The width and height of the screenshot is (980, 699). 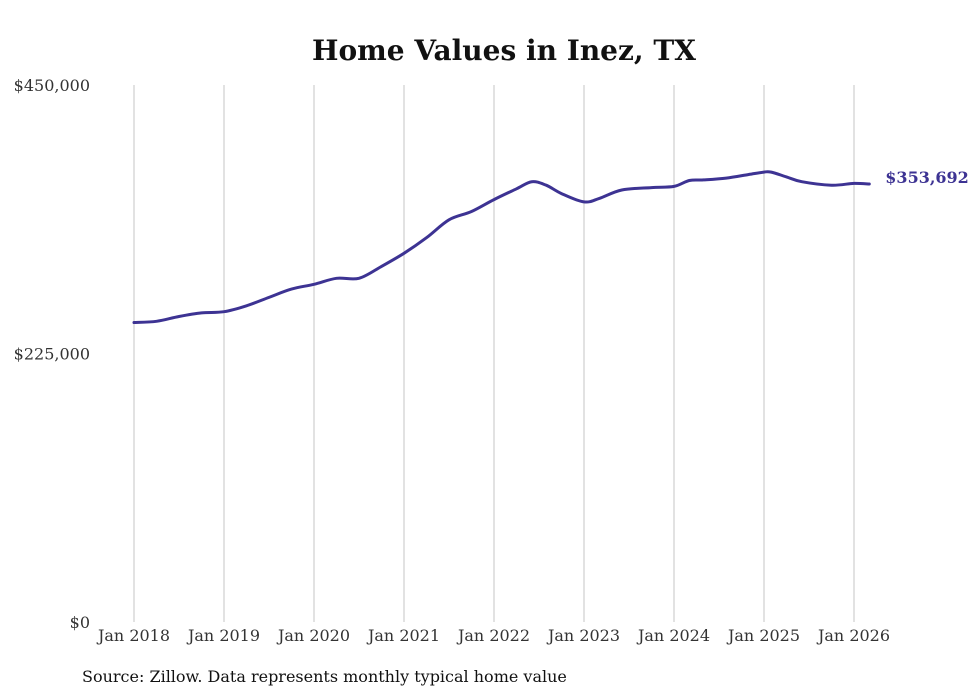 I want to click on x-tick-label: Jan 2024, so click(x=673, y=635).